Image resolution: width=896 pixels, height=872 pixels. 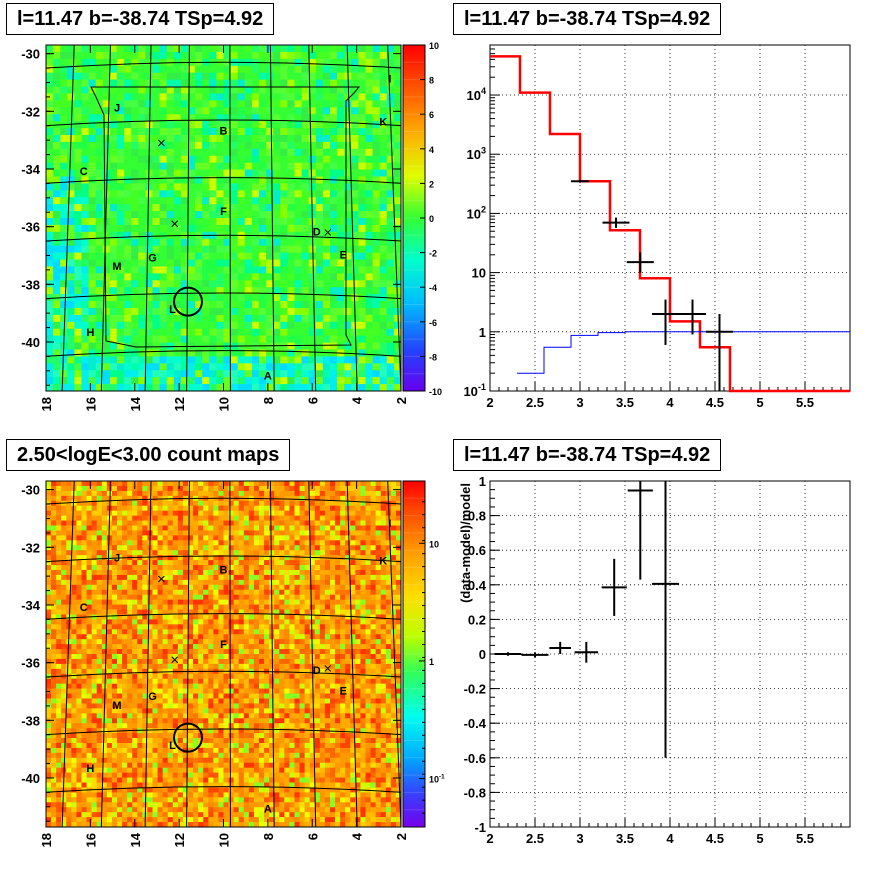 What do you see at coordinates (435, 392) in the screenshot?
I see `colorbar-tick-label: -10` at bounding box center [435, 392].